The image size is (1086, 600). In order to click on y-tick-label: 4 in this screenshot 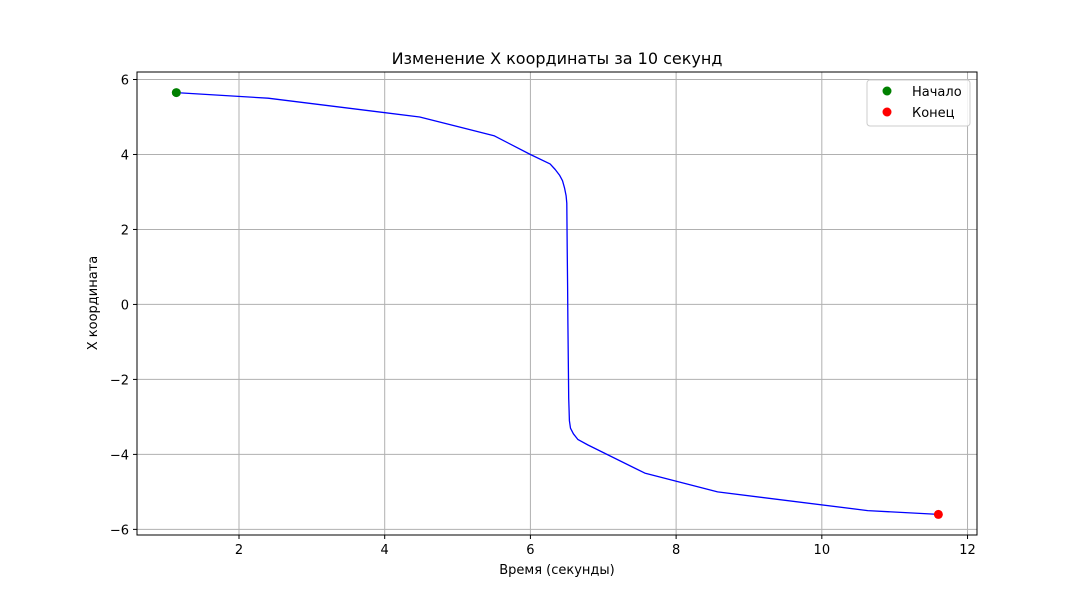, I will do `click(125, 155)`.